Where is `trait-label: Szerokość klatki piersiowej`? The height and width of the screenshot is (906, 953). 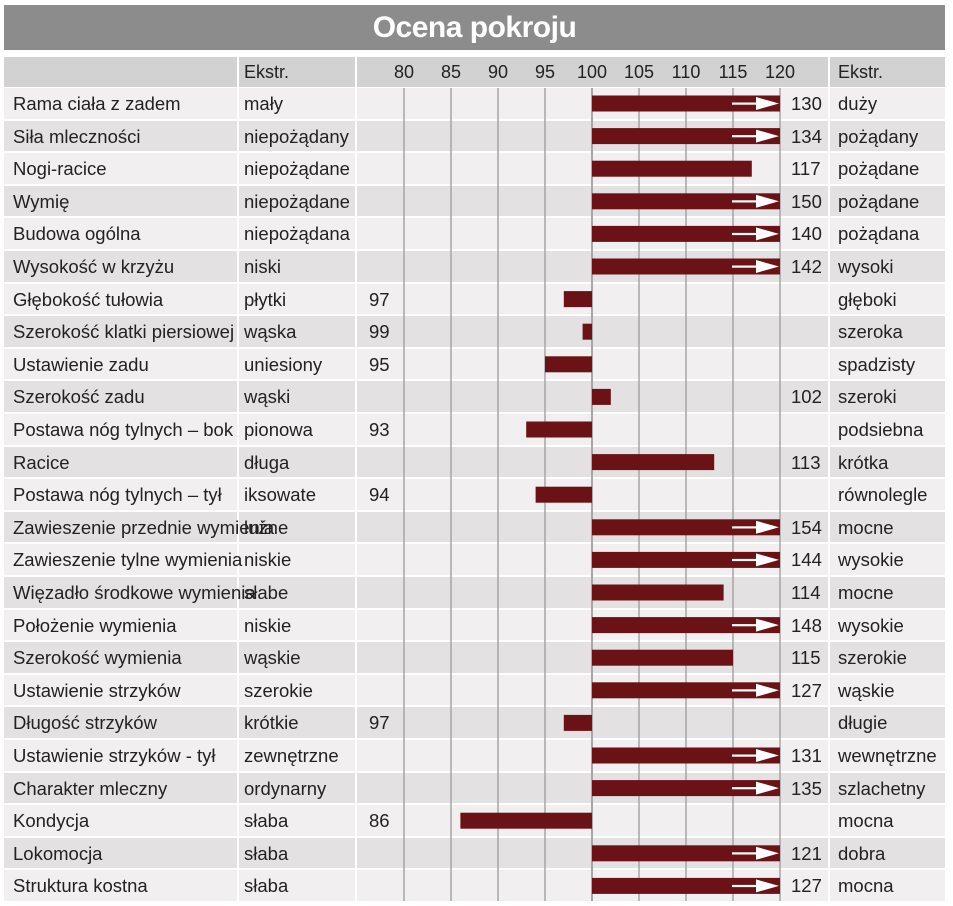 trait-label: Szerokość klatki piersiowej is located at coordinates (124, 332).